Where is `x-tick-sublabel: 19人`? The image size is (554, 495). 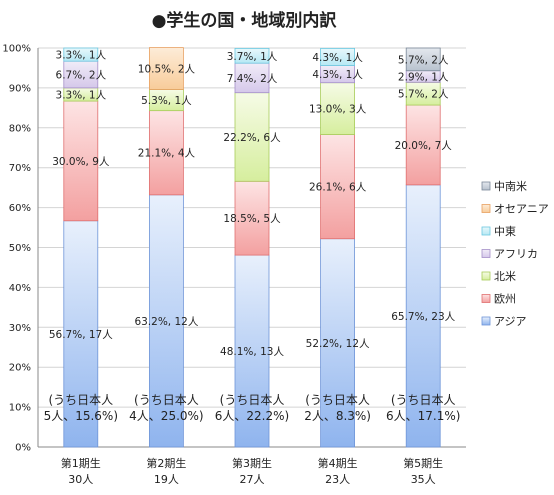 x-tick-sublabel: 19人 is located at coordinates (166, 479).